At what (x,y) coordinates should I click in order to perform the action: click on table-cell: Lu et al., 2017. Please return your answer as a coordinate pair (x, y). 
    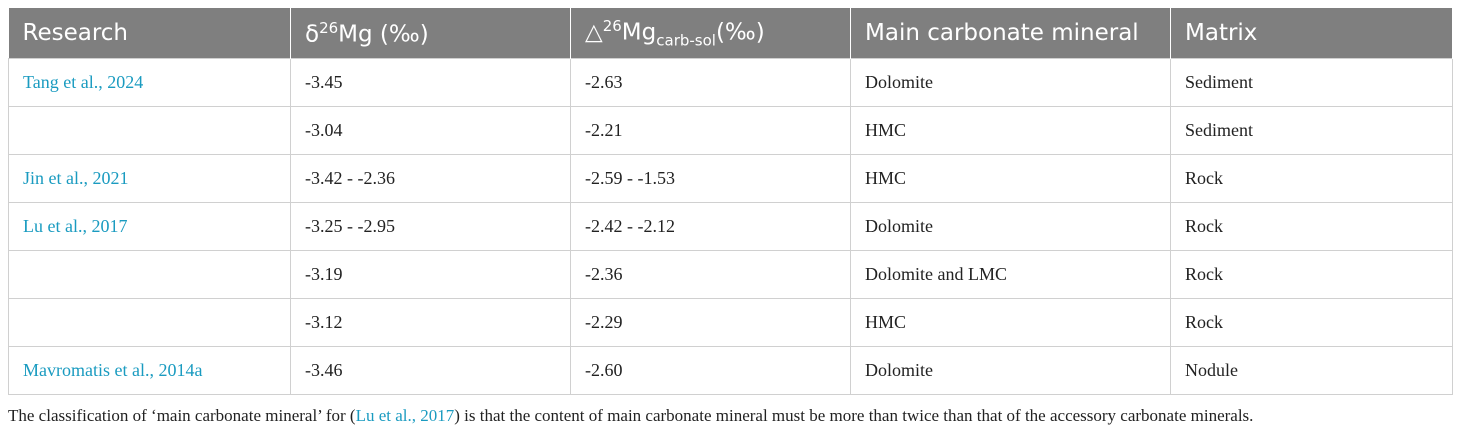
    Looking at the image, I should click on (149, 226).